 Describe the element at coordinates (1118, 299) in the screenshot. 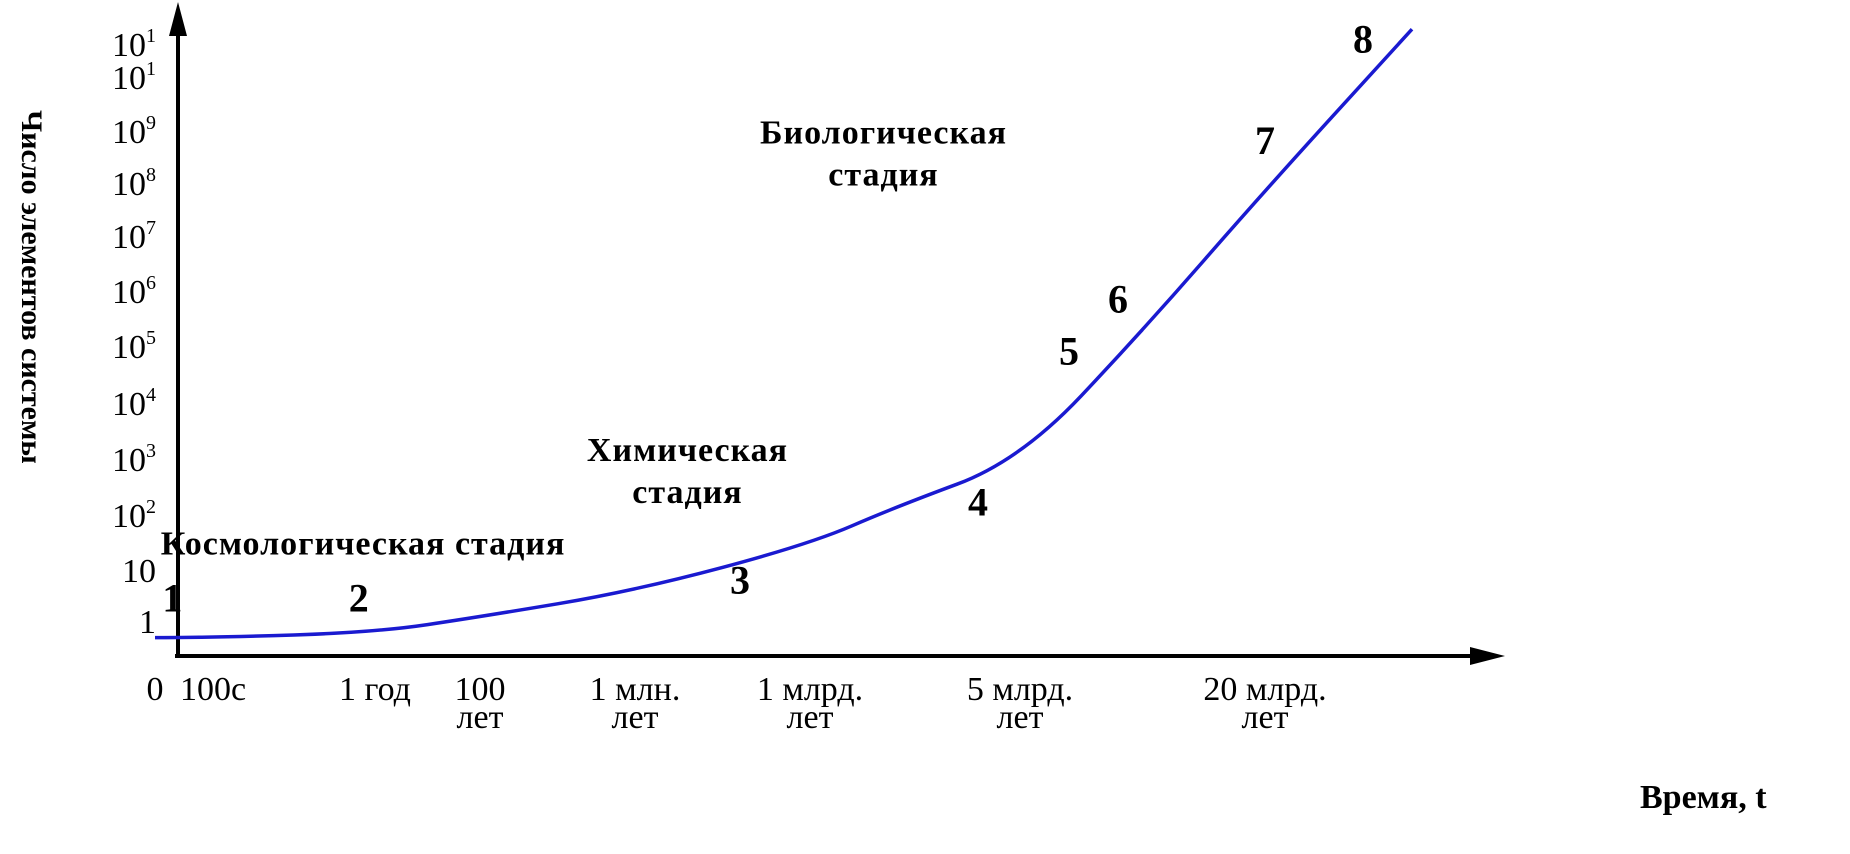

I see `point-label: 6` at that location.